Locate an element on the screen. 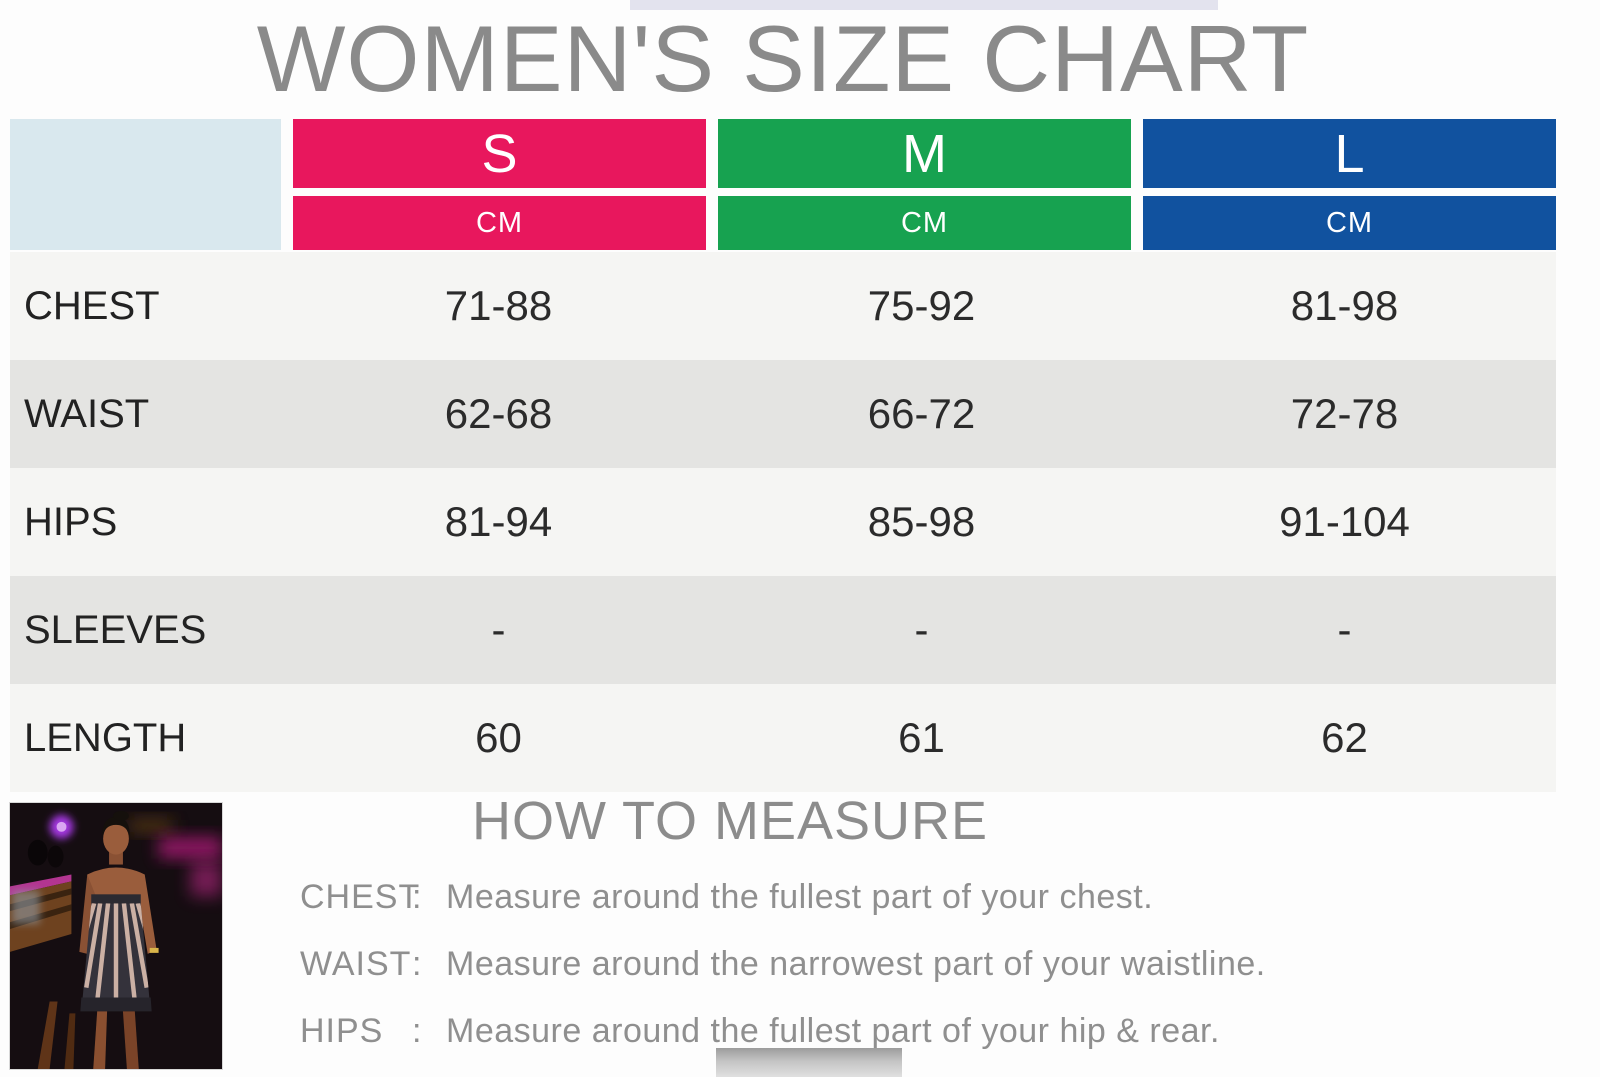  row-label: HIPS is located at coordinates (71, 521).